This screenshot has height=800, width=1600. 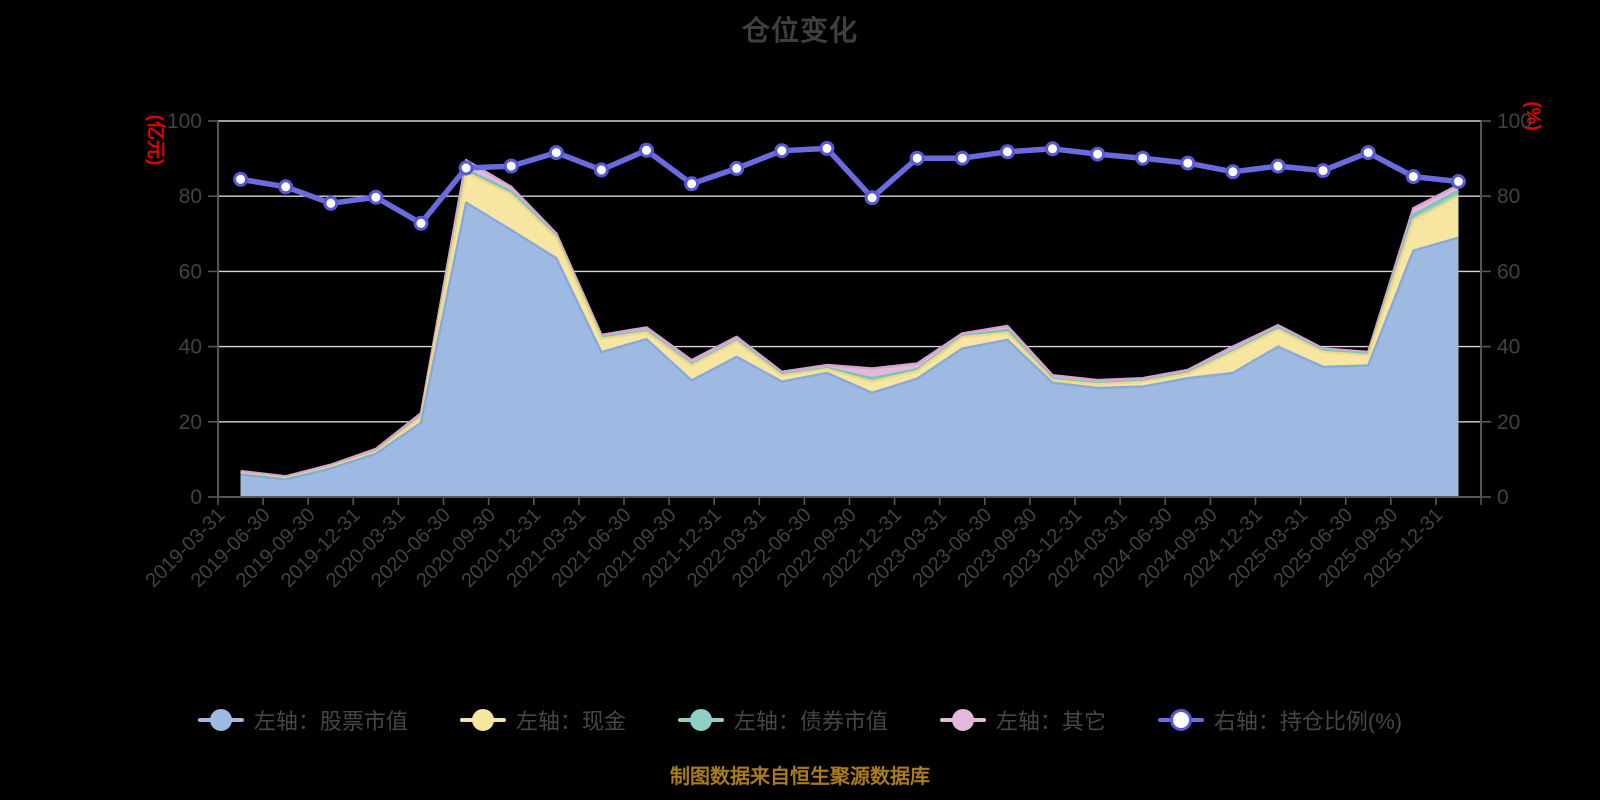 I want to click on legend-item-stock: 左轴：股票市值, so click(x=302, y=720).